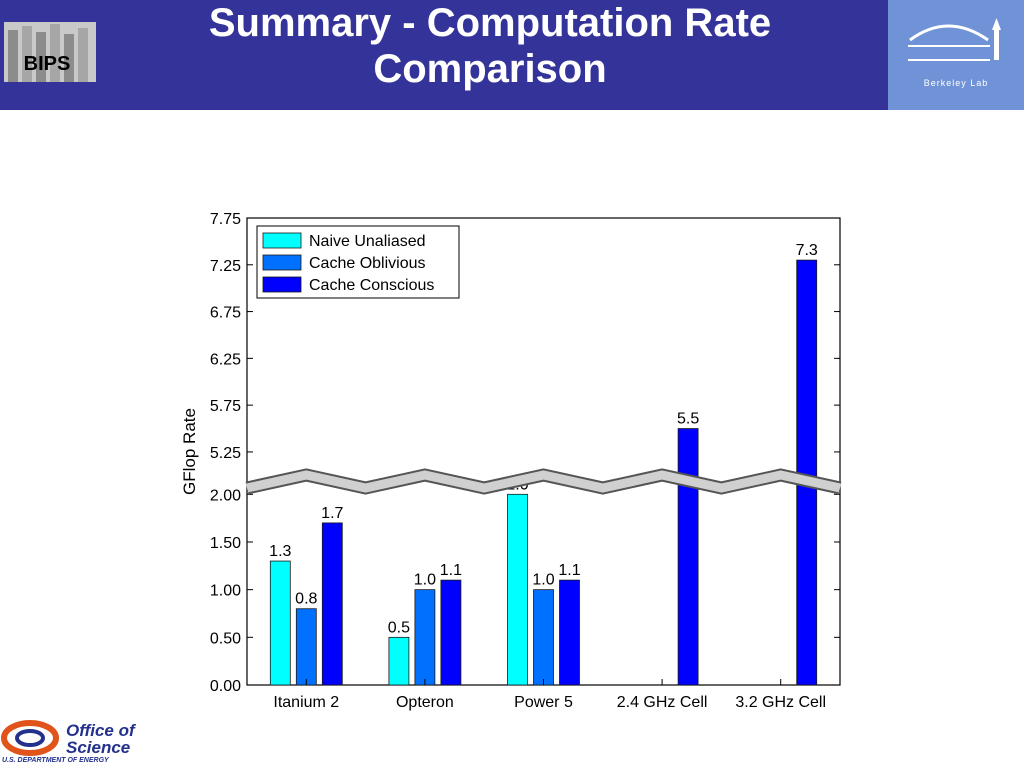  Describe the element at coordinates (662, 702) in the screenshot. I see `x-category-label: 2.4 GHz Cell` at that location.